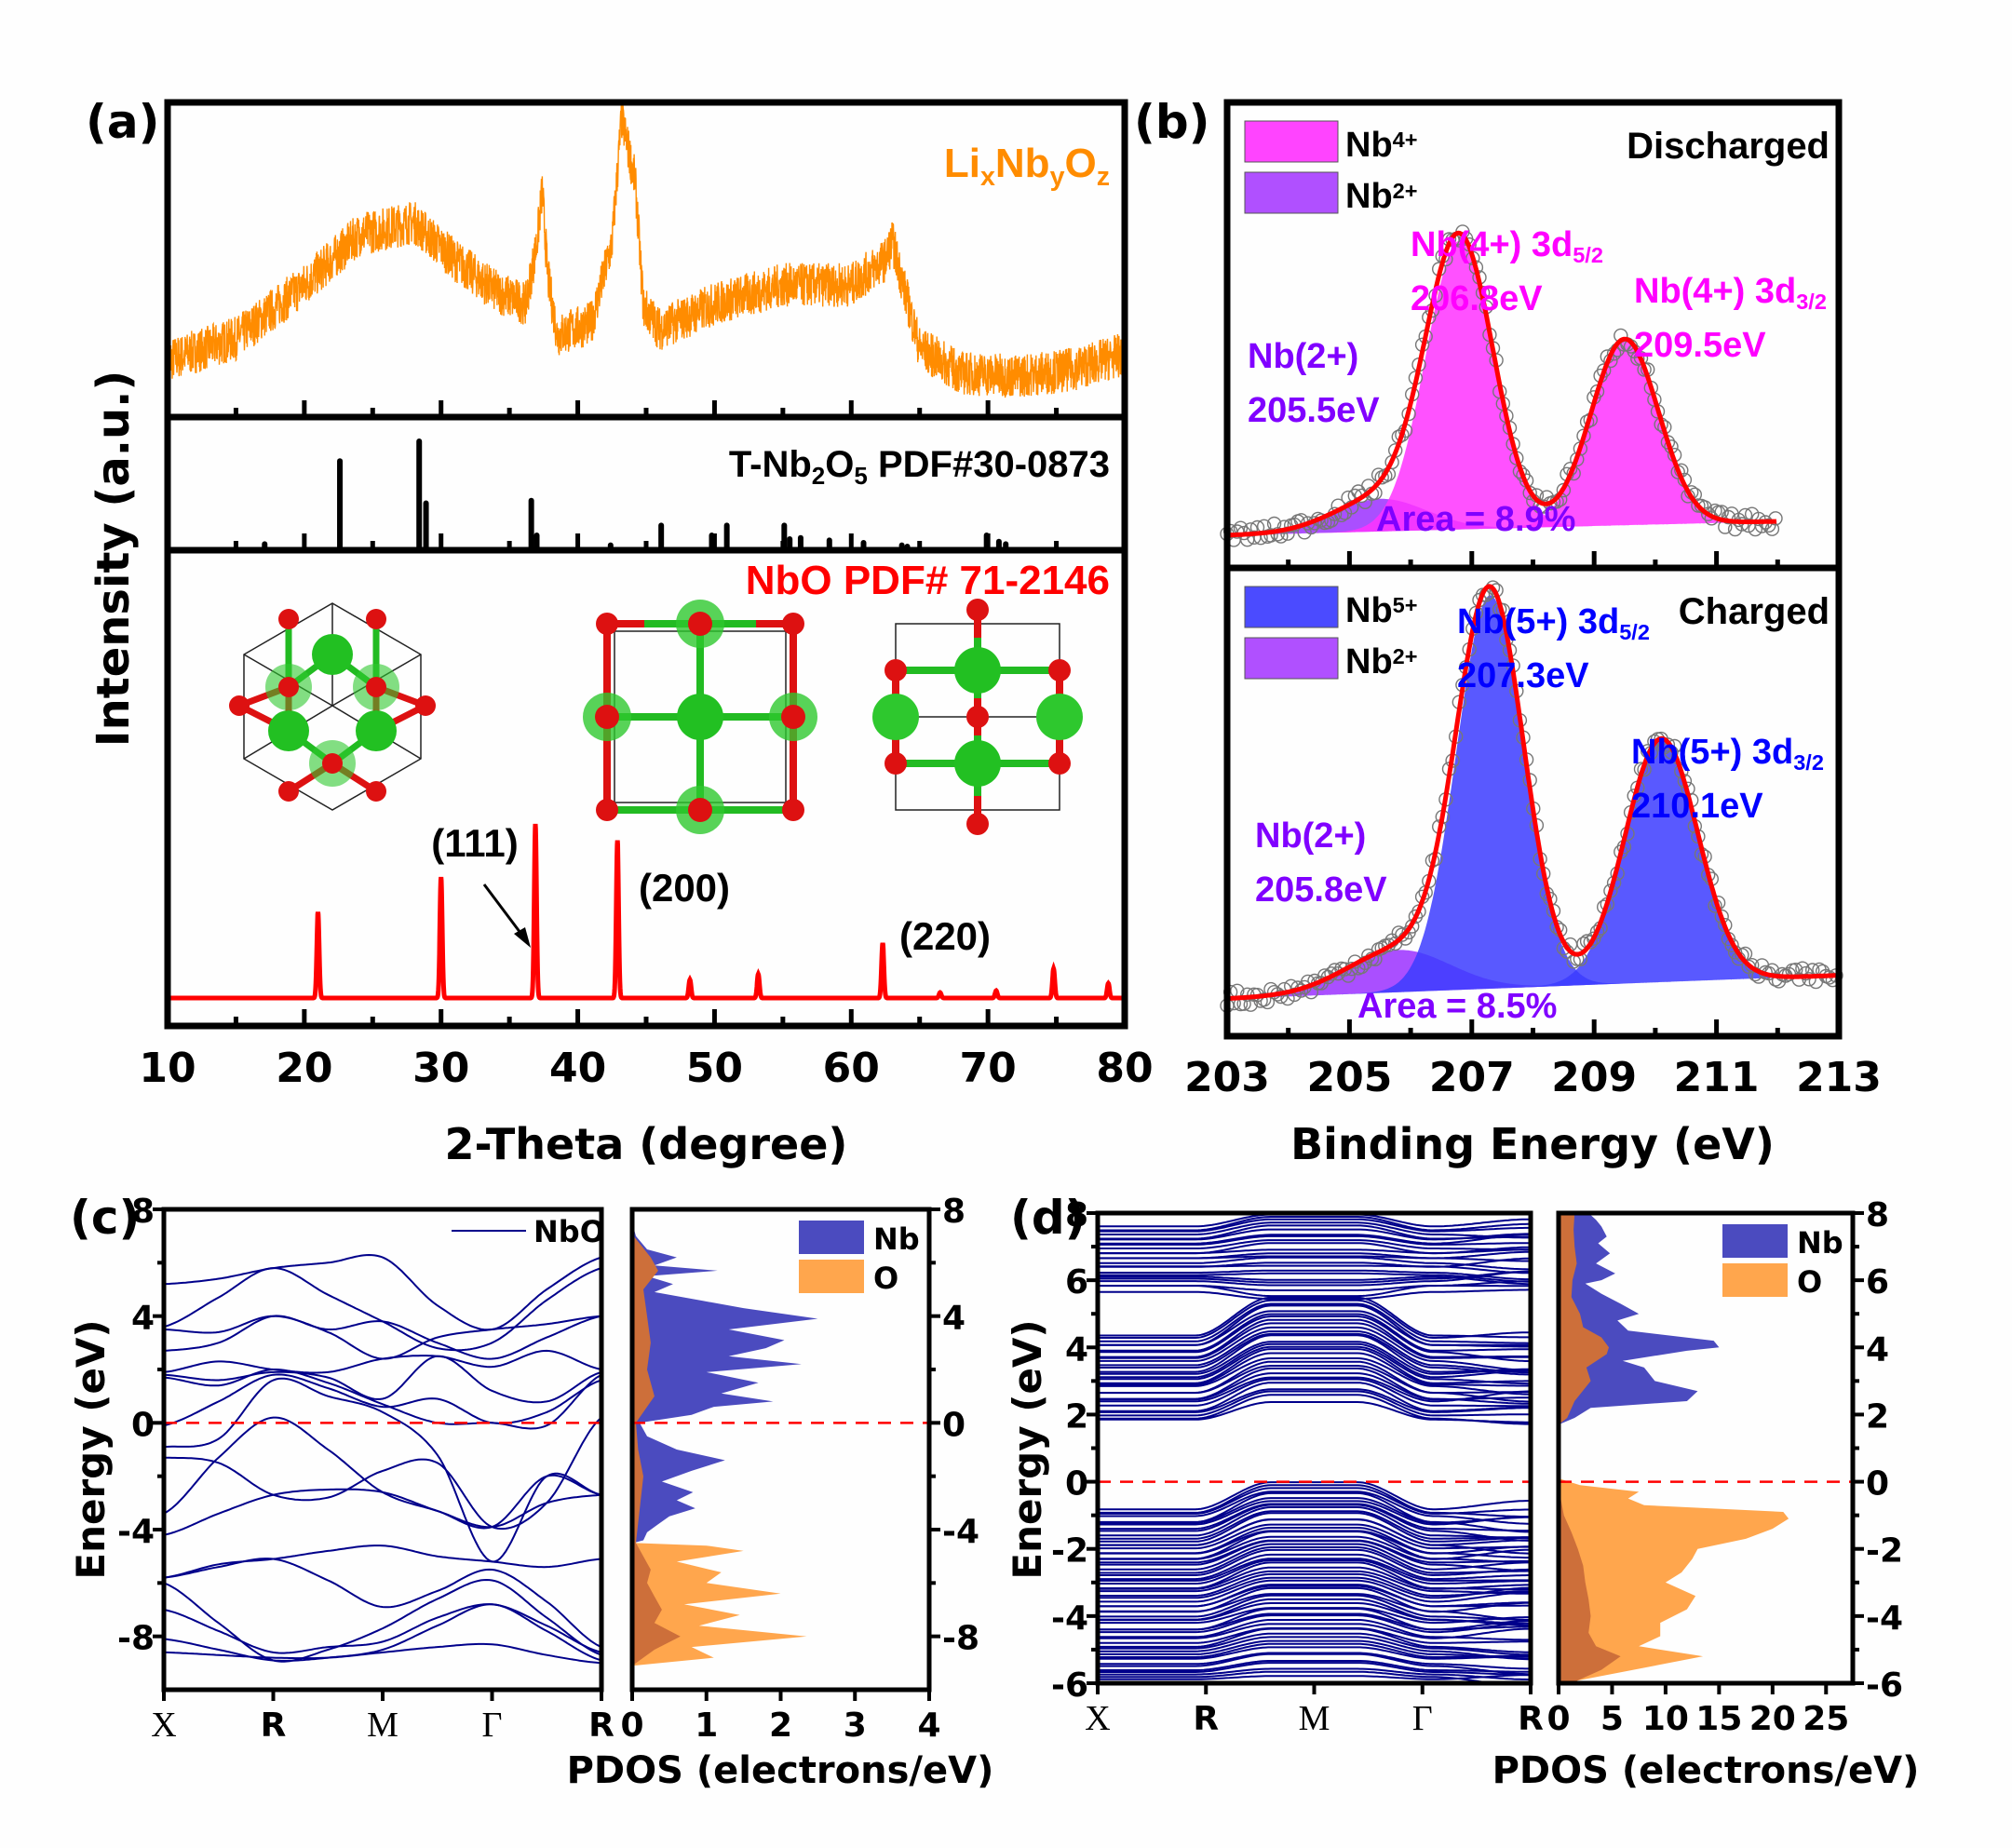  Describe the element at coordinates (1349, 1077) in the screenshot. I see `x-tick-label: 205` at that location.